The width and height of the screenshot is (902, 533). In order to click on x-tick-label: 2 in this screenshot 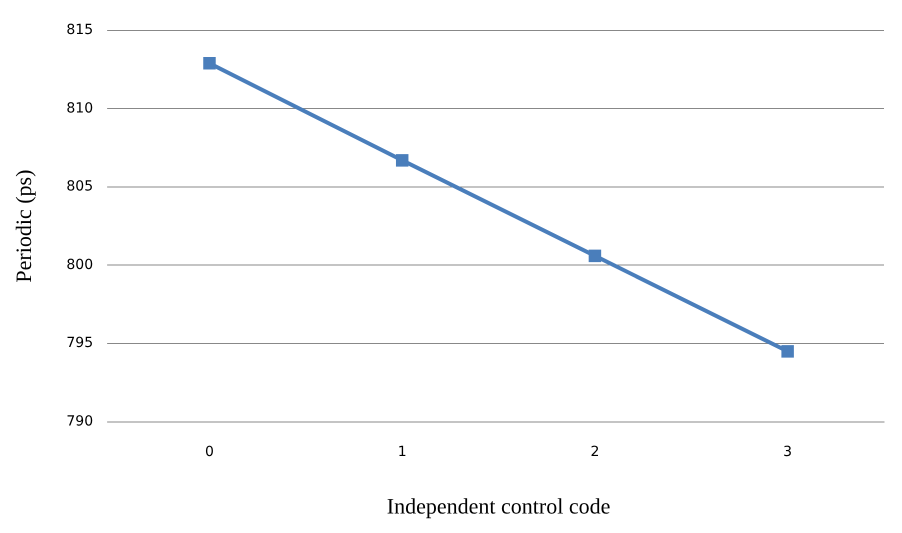, I will do `click(595, 452)`.